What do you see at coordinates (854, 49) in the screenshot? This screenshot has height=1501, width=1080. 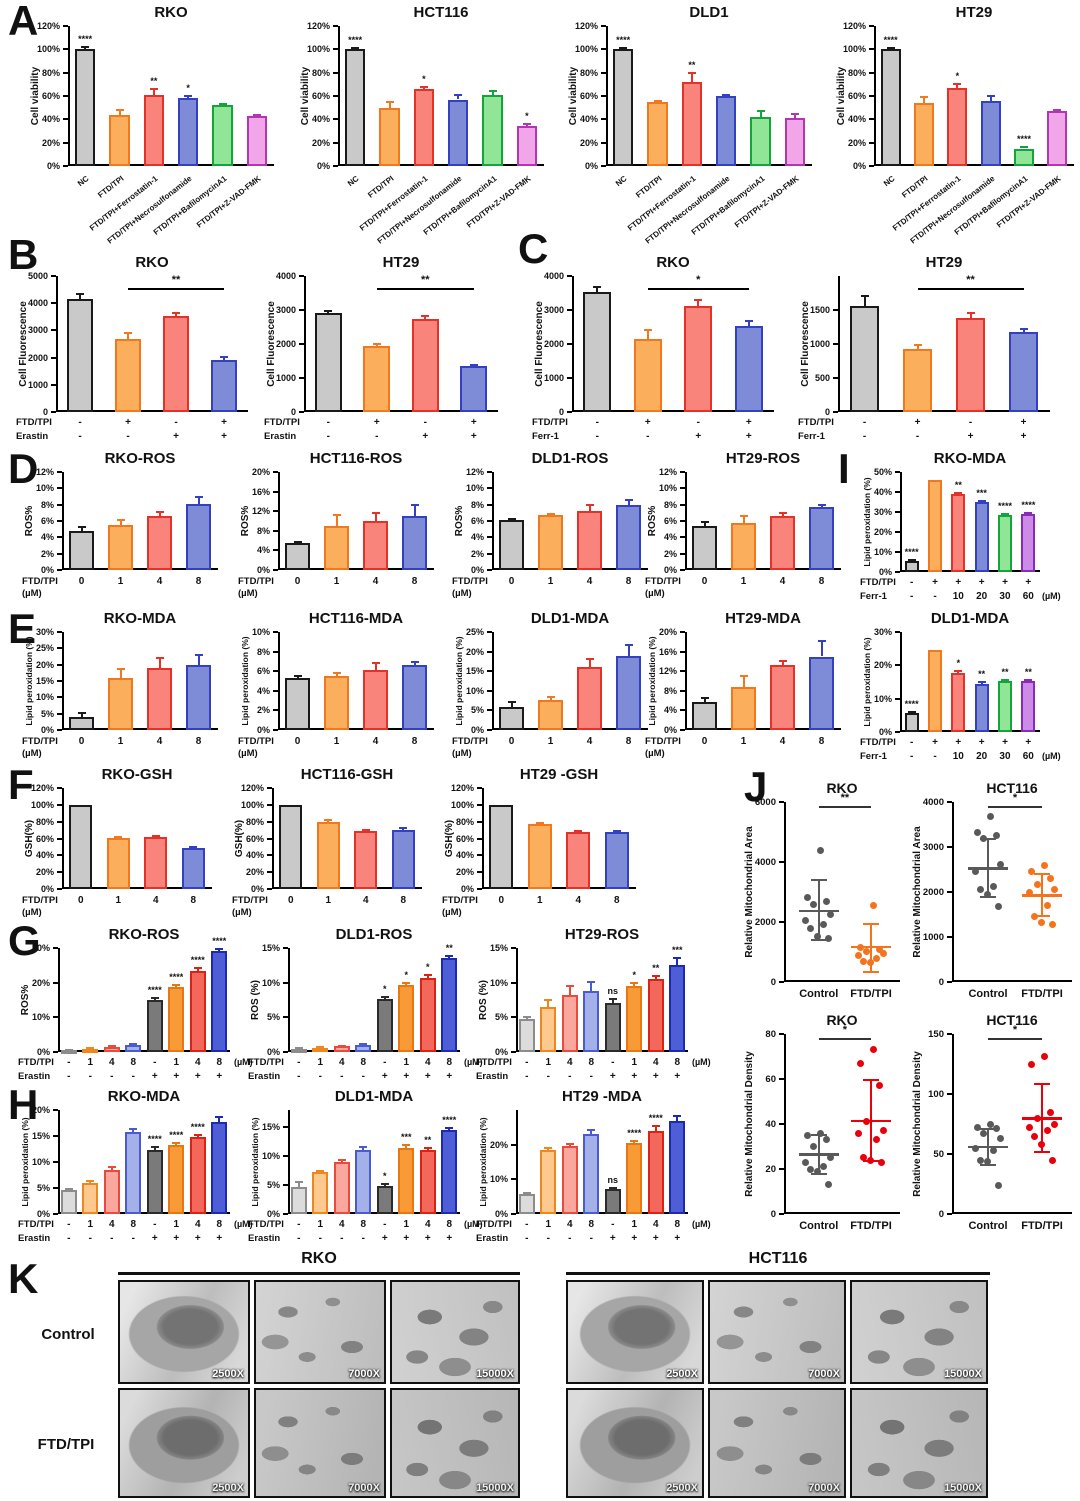 I see `y-tick-label: 100%` at bounding box center [854, 49].